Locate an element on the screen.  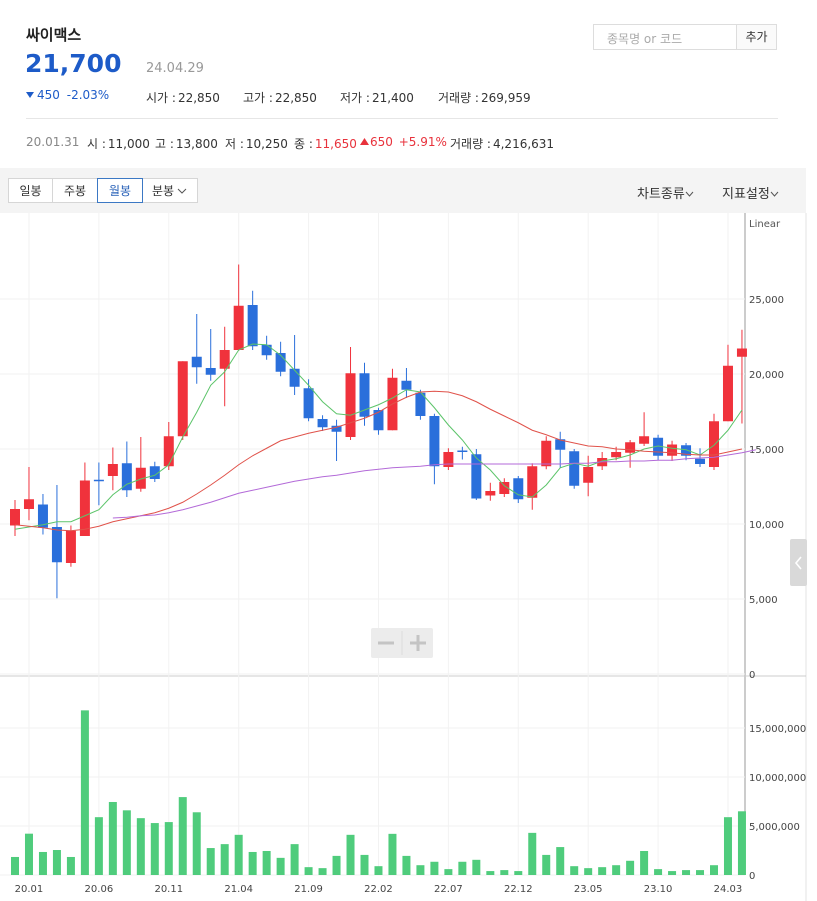
side-chevron is located at coordinates (798, 563).